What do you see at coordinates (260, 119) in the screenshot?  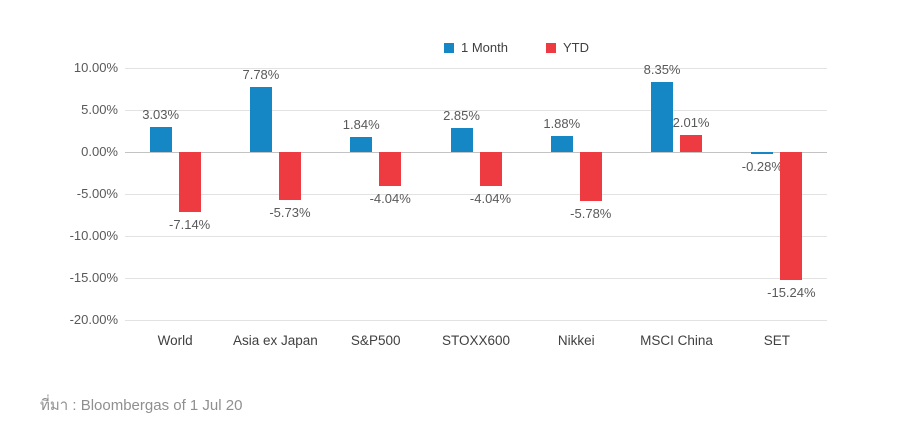 I see `bar-1-month-asia-ex-japan` at bounding box center [260, 119].